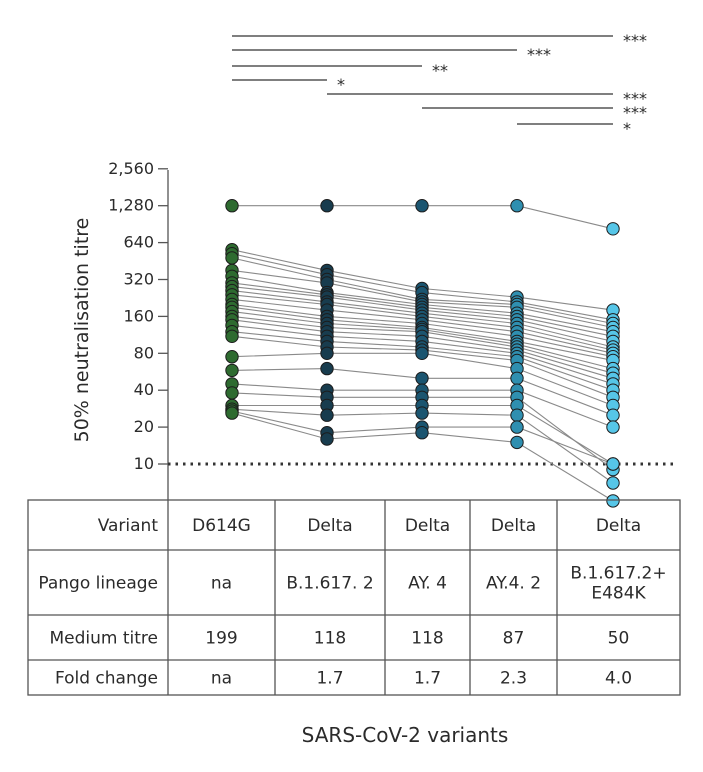  What do you see at coordinates (618, 574) in the screenshot?
I see `table-lineage-cell: B.1.617.2+` at bounding box center [618, 574].